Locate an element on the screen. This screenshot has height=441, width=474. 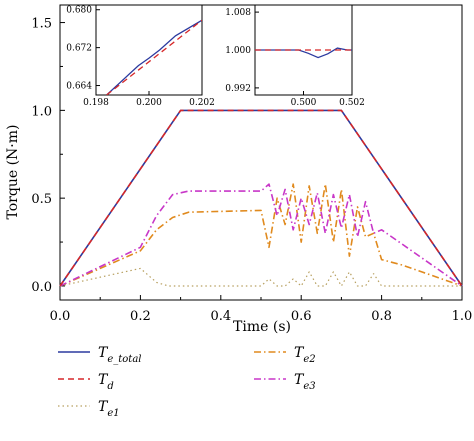
inset-right: 0.500 0.502 0.992 1.000 1.008 is located at coordinates (295, 56).